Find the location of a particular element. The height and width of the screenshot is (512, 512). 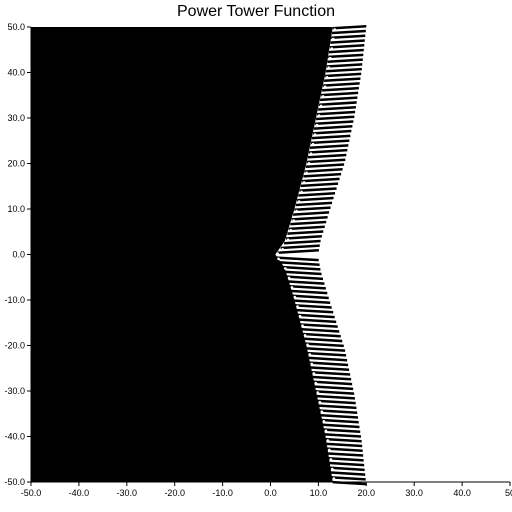

y-tick-label: -50.0 is located at coordinates (14, 482).